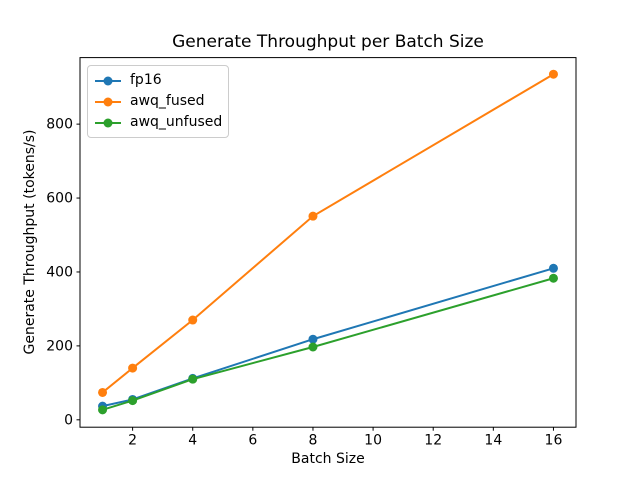  I want to click on x-tick-label: 4, so click(192, 441).